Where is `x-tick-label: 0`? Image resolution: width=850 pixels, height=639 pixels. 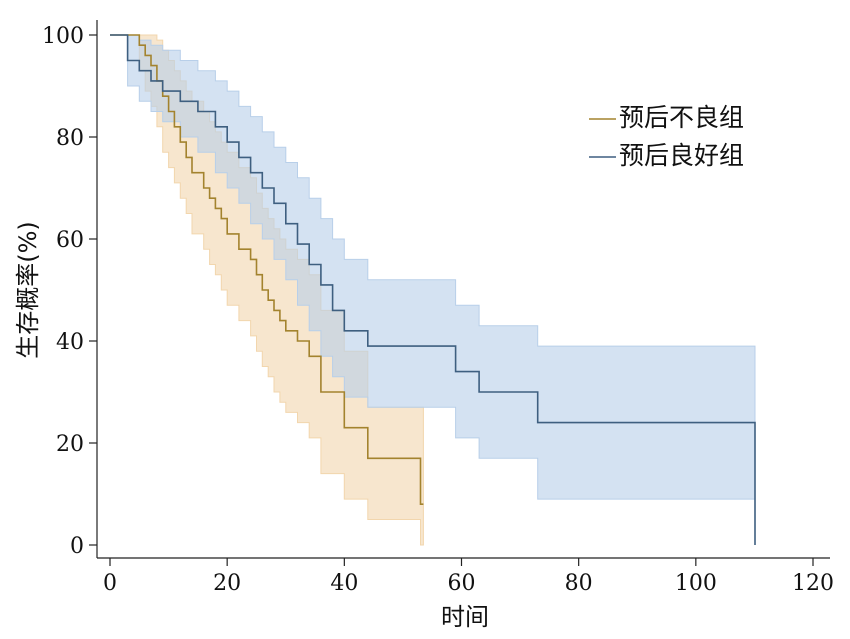
x-tick-label: 0 is located at coordinates (110, 583).